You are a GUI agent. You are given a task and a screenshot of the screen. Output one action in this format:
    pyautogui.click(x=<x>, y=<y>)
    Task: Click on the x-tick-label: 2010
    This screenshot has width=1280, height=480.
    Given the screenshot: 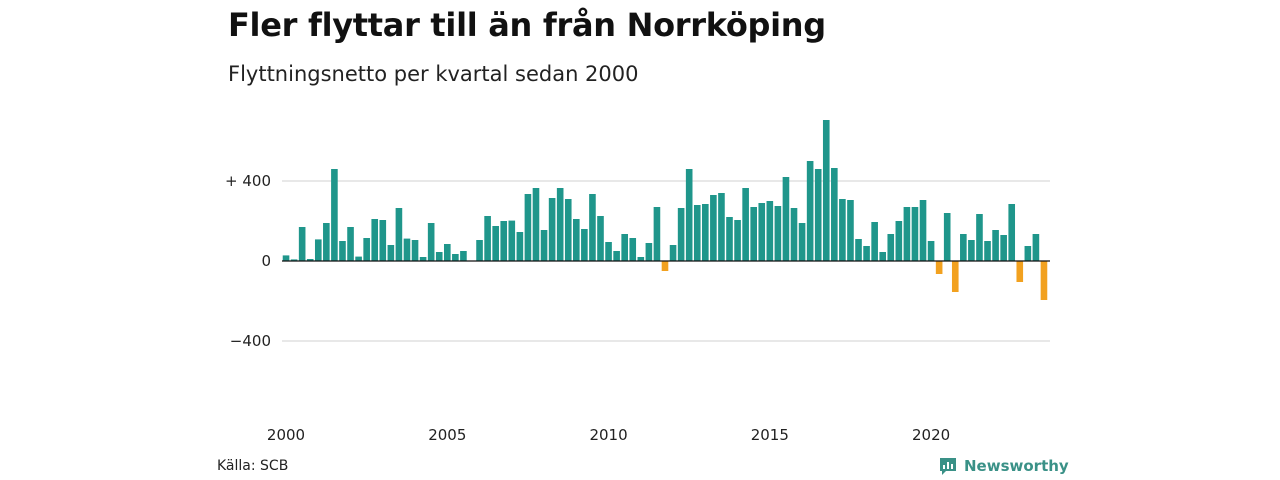 What is the action you would take?
    pyautogui.click(x=608, y=435)
    